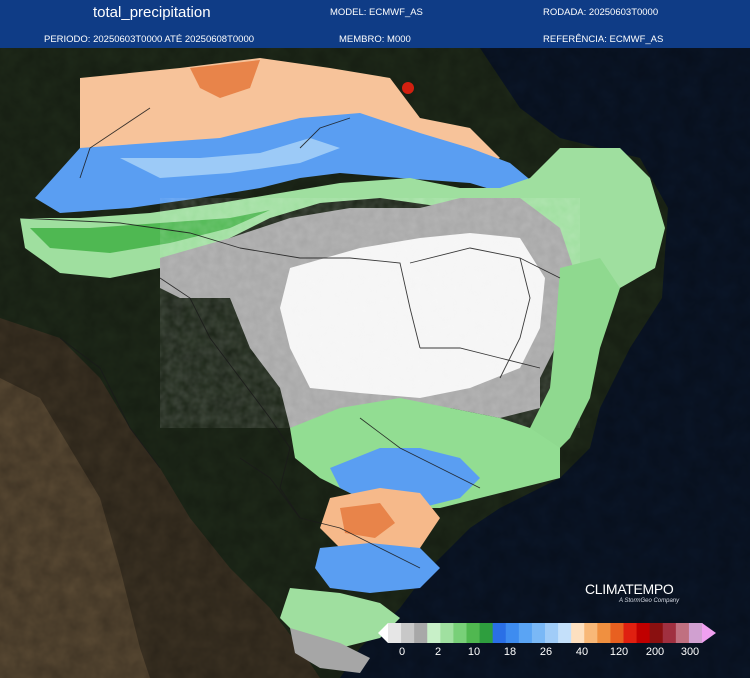  Describe the element at coordinates (546, 652) in the screenshot. I see `colorbar-tick-label: 26` at that location.